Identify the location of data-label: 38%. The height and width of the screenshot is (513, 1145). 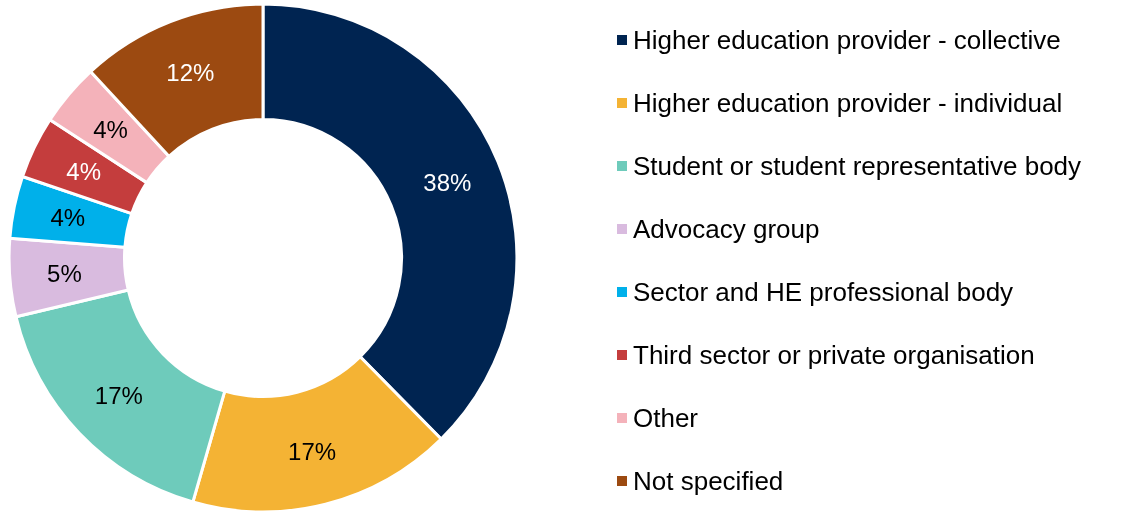
(447, 182).